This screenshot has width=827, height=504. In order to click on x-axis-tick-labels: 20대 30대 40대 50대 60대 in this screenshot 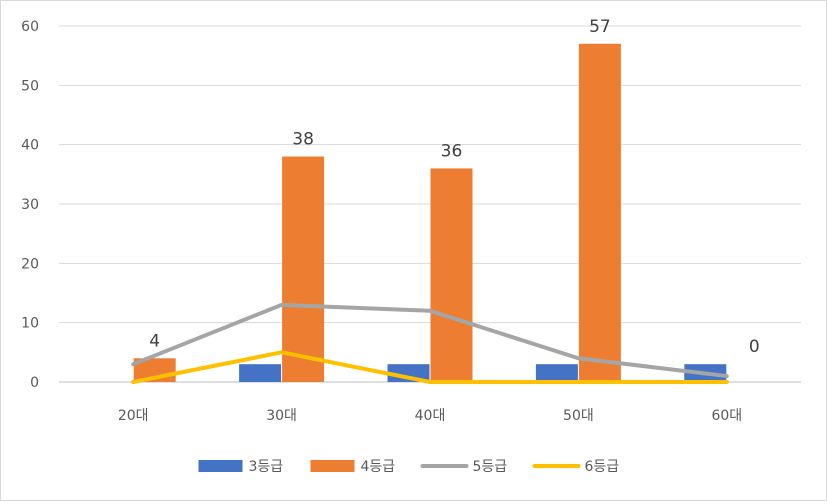, I will do `click(430, 416)`.